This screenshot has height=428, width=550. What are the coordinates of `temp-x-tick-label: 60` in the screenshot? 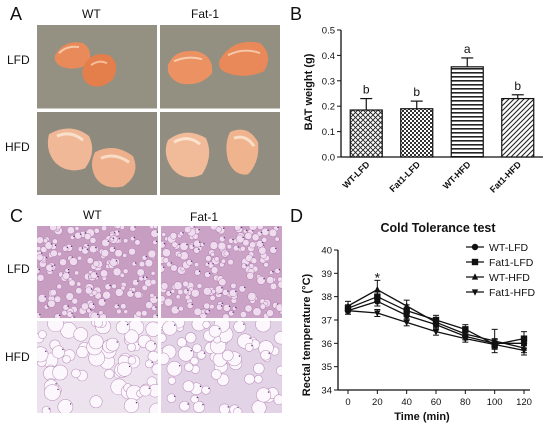 It's located at (436, 402).